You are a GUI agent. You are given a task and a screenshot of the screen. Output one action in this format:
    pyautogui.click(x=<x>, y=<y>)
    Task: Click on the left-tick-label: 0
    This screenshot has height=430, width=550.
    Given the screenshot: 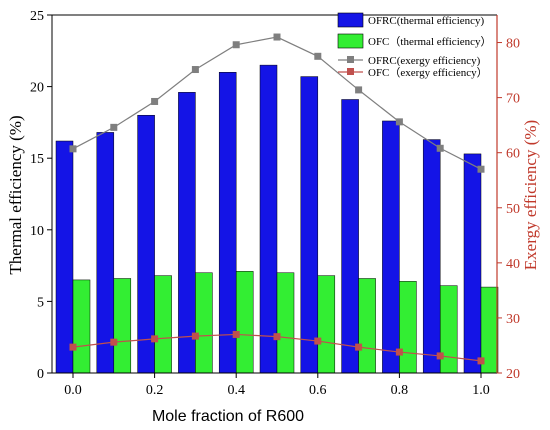 What is the action you would take?
    pyautogui.click(x=40, y=374)
    